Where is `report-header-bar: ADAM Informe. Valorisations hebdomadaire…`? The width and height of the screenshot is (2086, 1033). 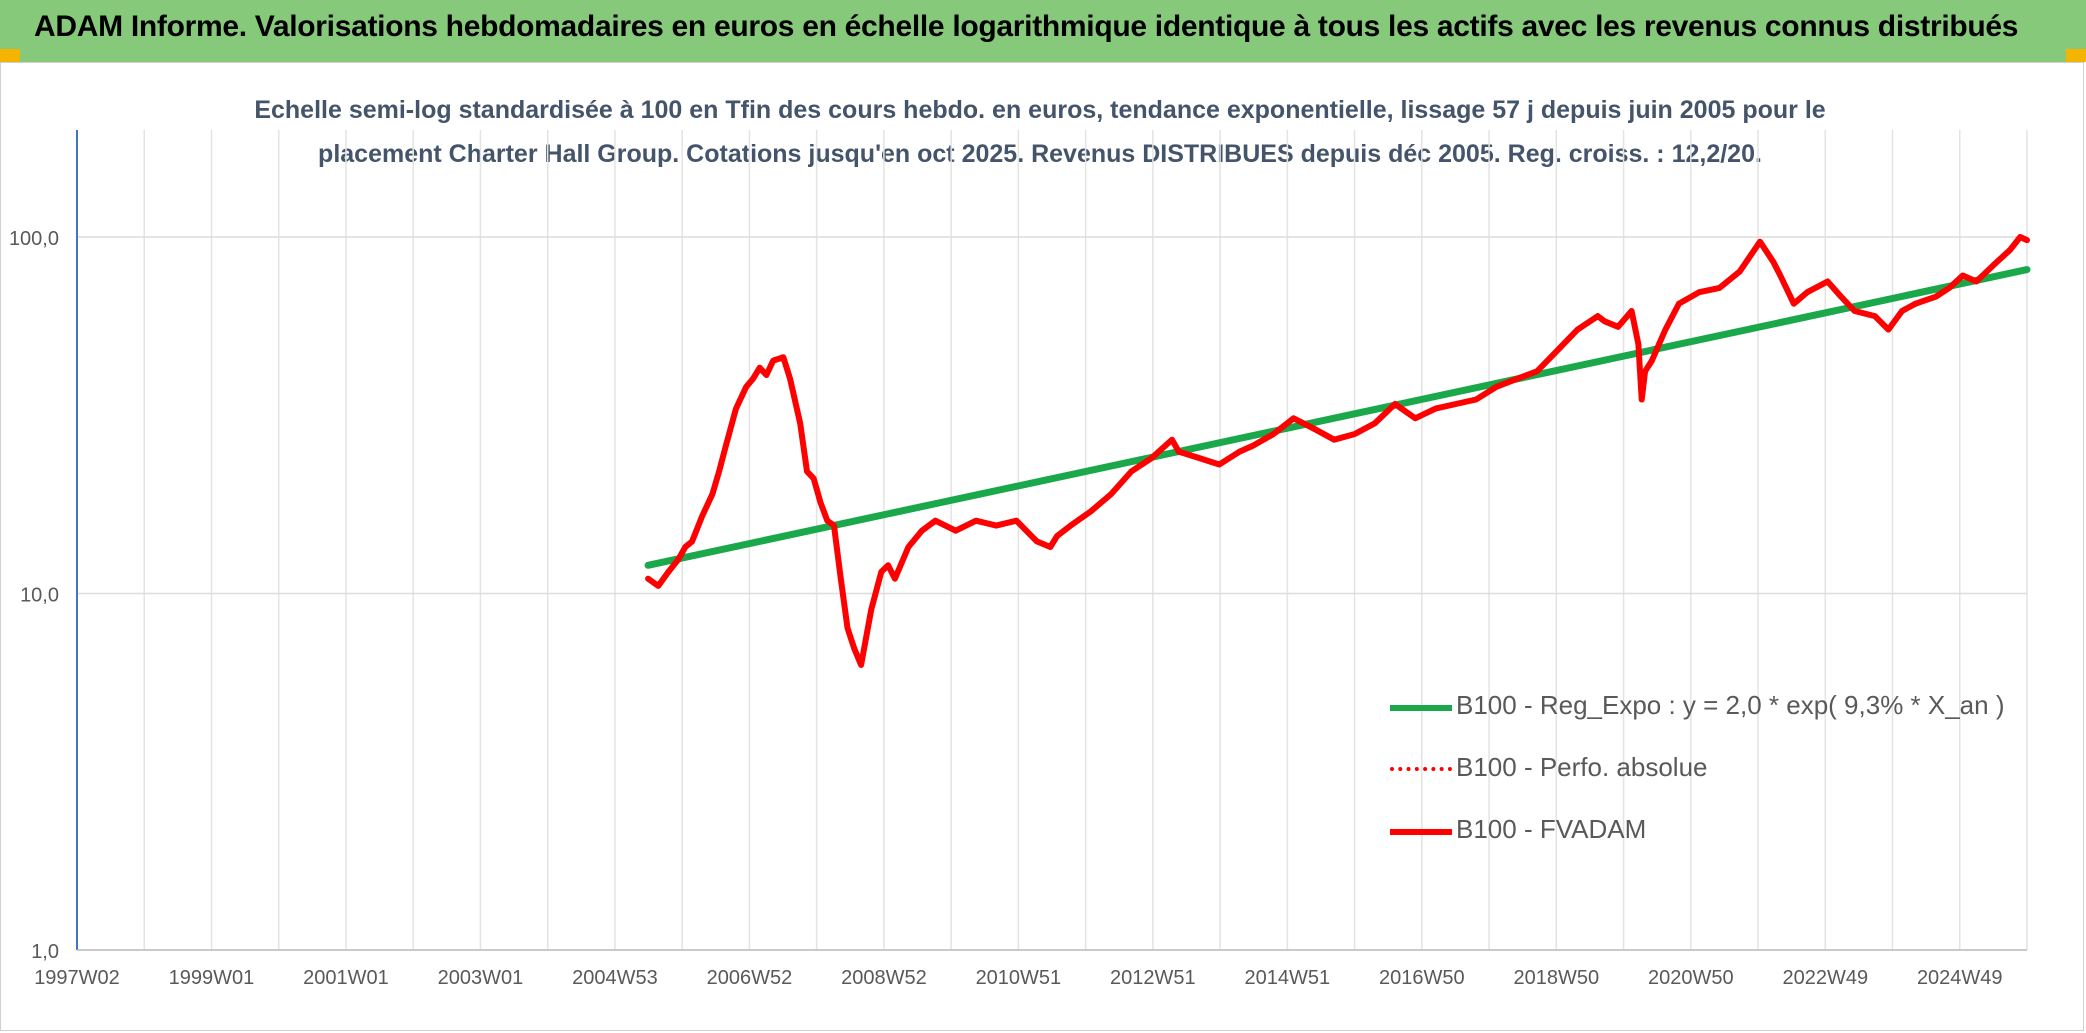 report-header-bar: ADAM Informe. Valorisations hebdomadaire… is located at coordinates (1043, 31).